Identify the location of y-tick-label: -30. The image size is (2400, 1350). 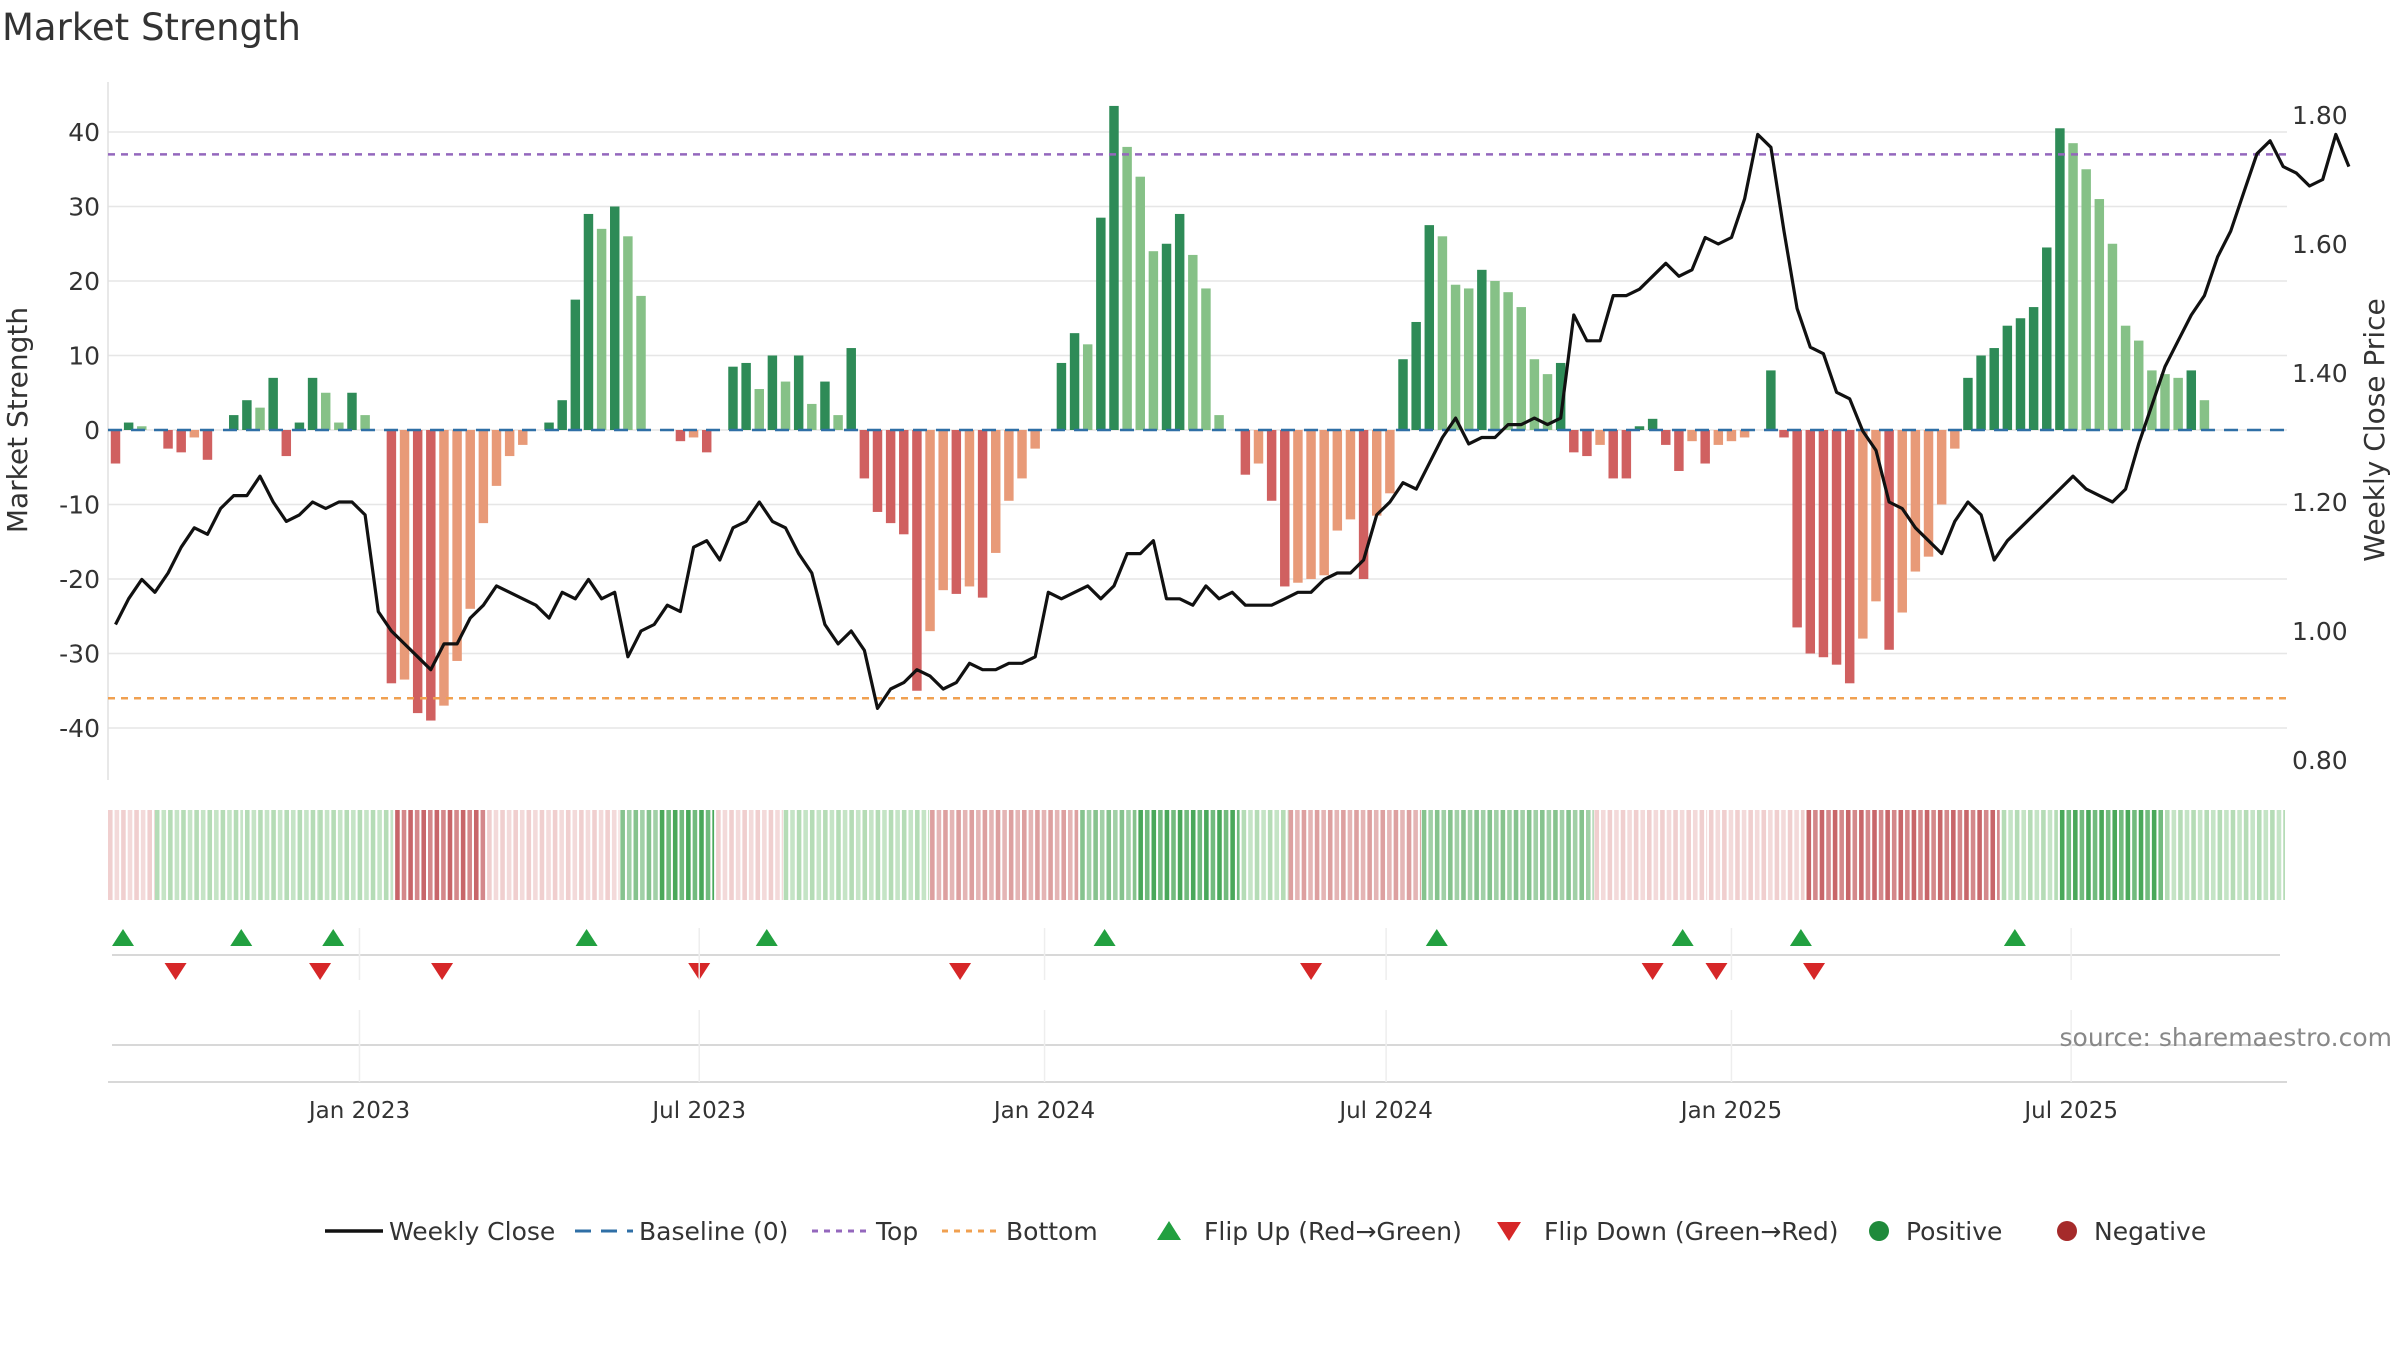
(79, 654).